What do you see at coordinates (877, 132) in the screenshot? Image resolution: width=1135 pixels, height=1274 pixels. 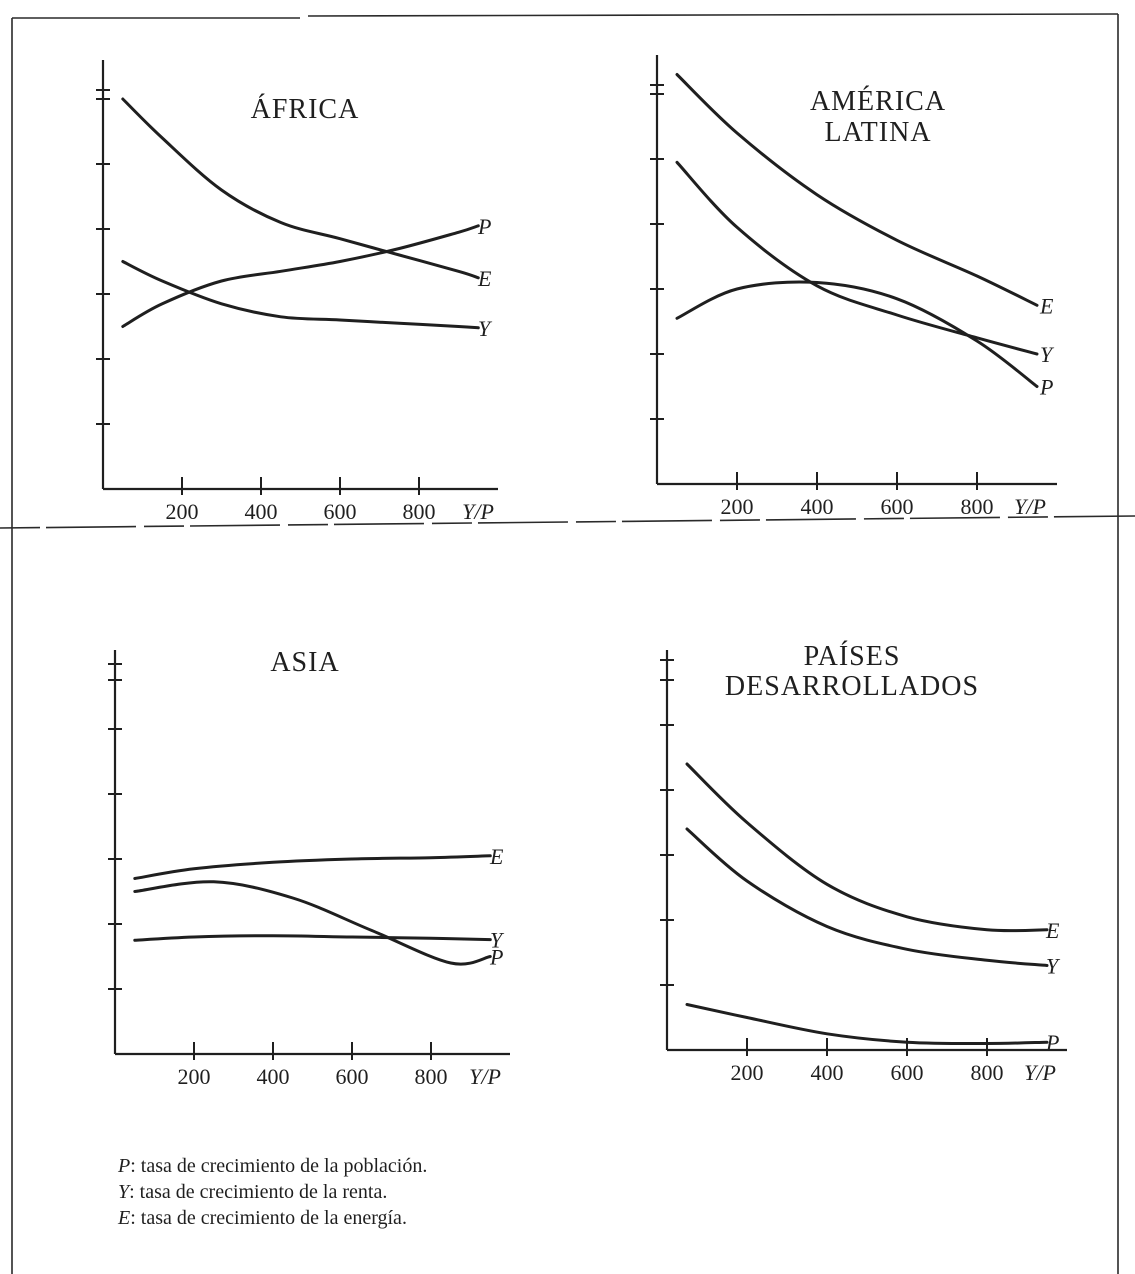 I see `chart-title: LATINA` at bounding box center [877, 132].